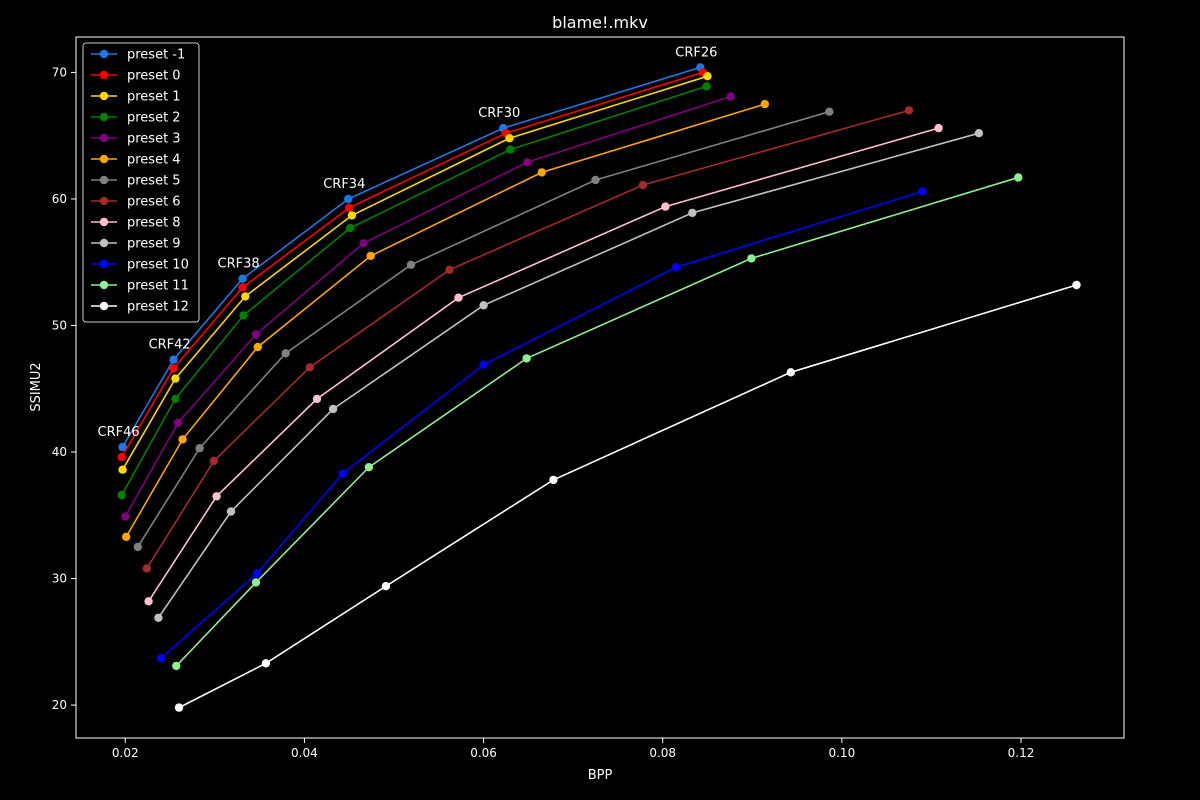  Describe the element at coordinates (304, 753) in the screenshot. I see `x-tick-label: 0.04` at that location.